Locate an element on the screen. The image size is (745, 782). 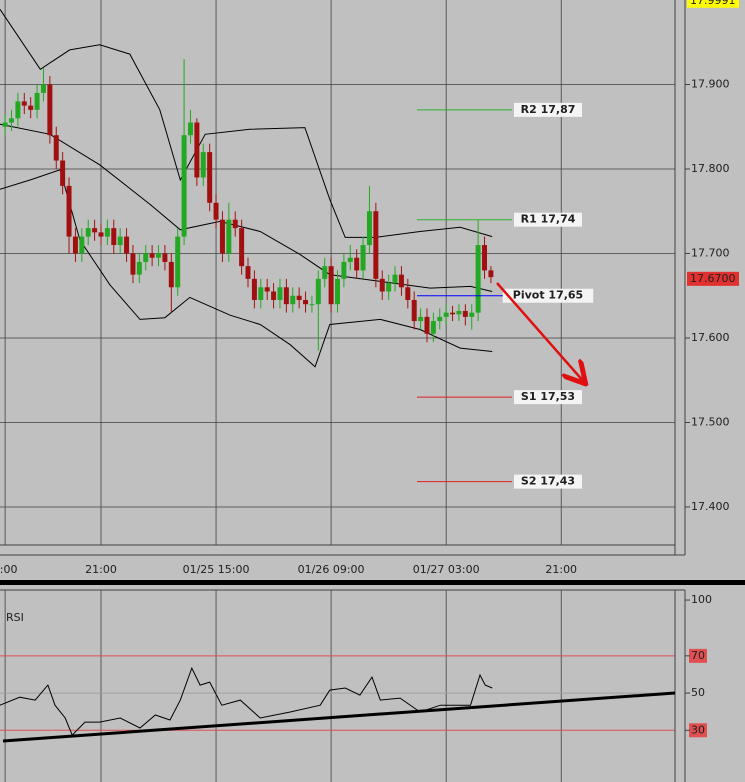
level-label: Pivot 17,65 is located at coordinates (548, 295).